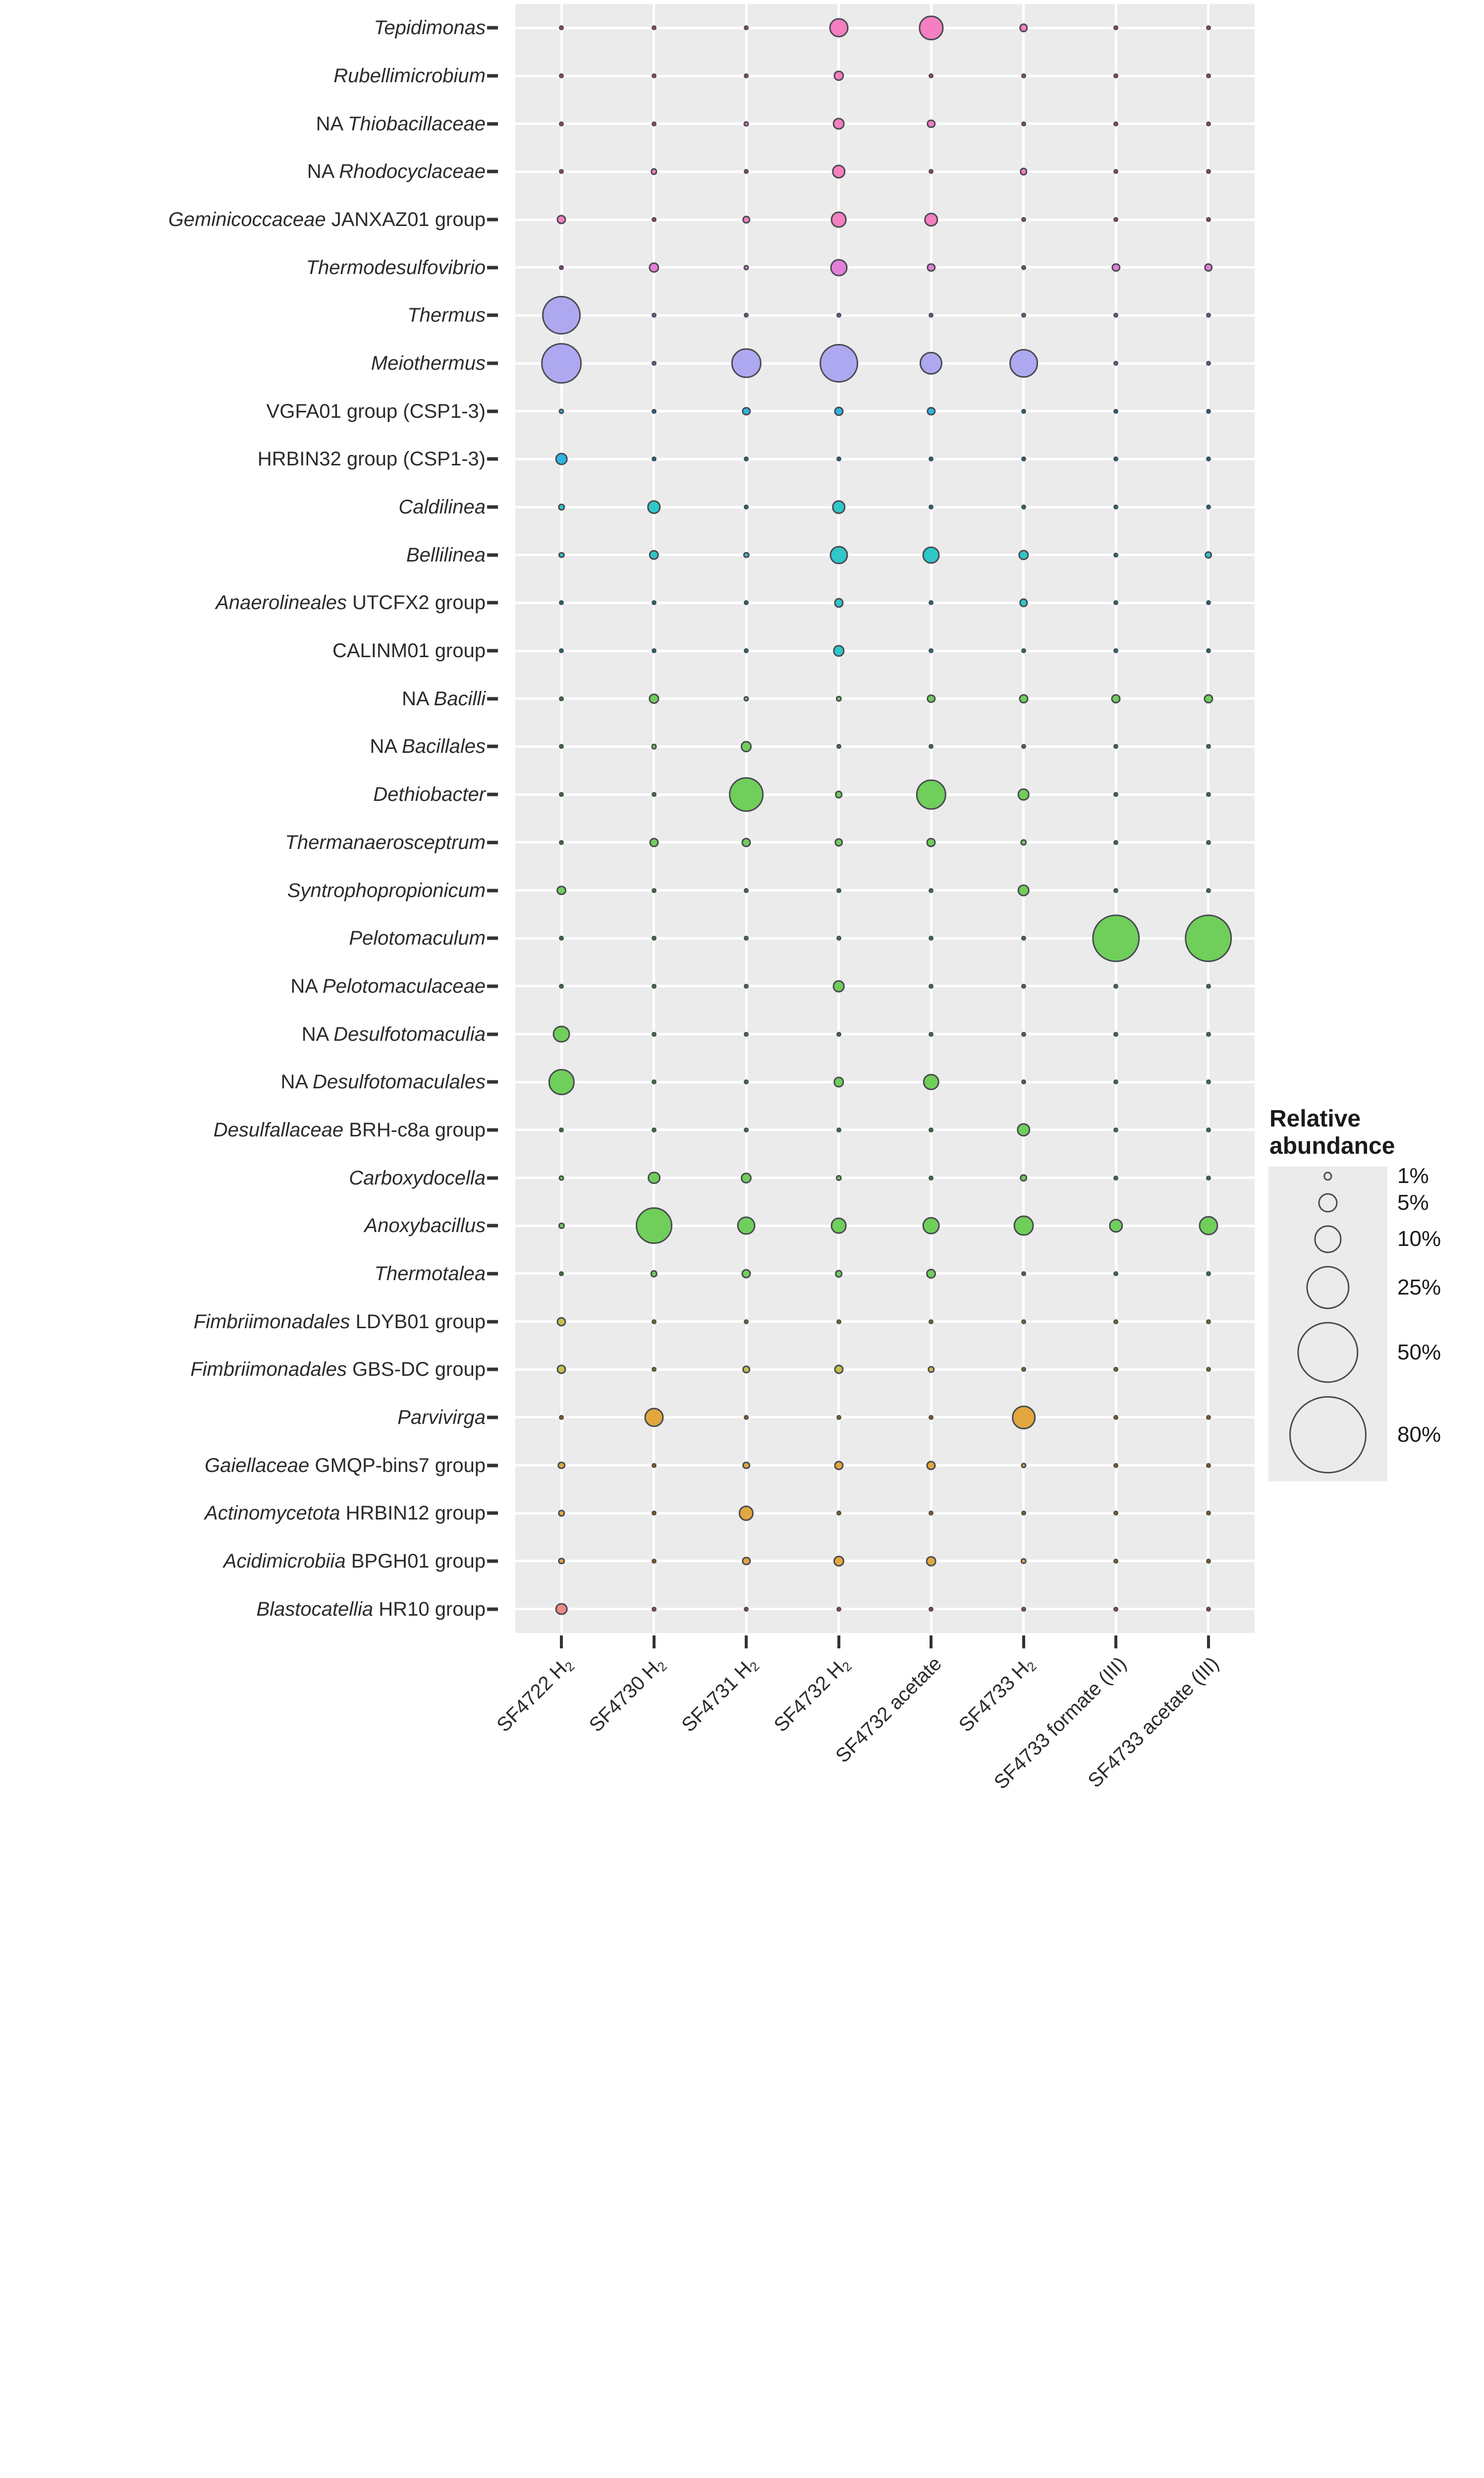  What do you see at coordinates (446, 315) in the screenshot?
I see `y-axis-tick-label: Thermus` at bounding box center [446, 315].